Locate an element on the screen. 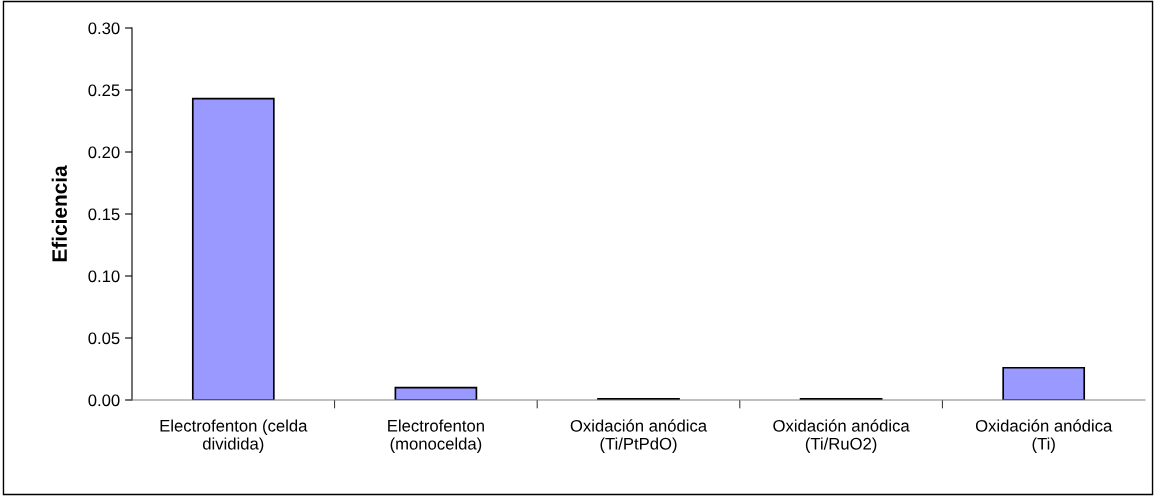 This screenshot has width=1156, height=496. x-tick-label: Oxidación anódica (Ti) is located at coordinates (1044, 436).